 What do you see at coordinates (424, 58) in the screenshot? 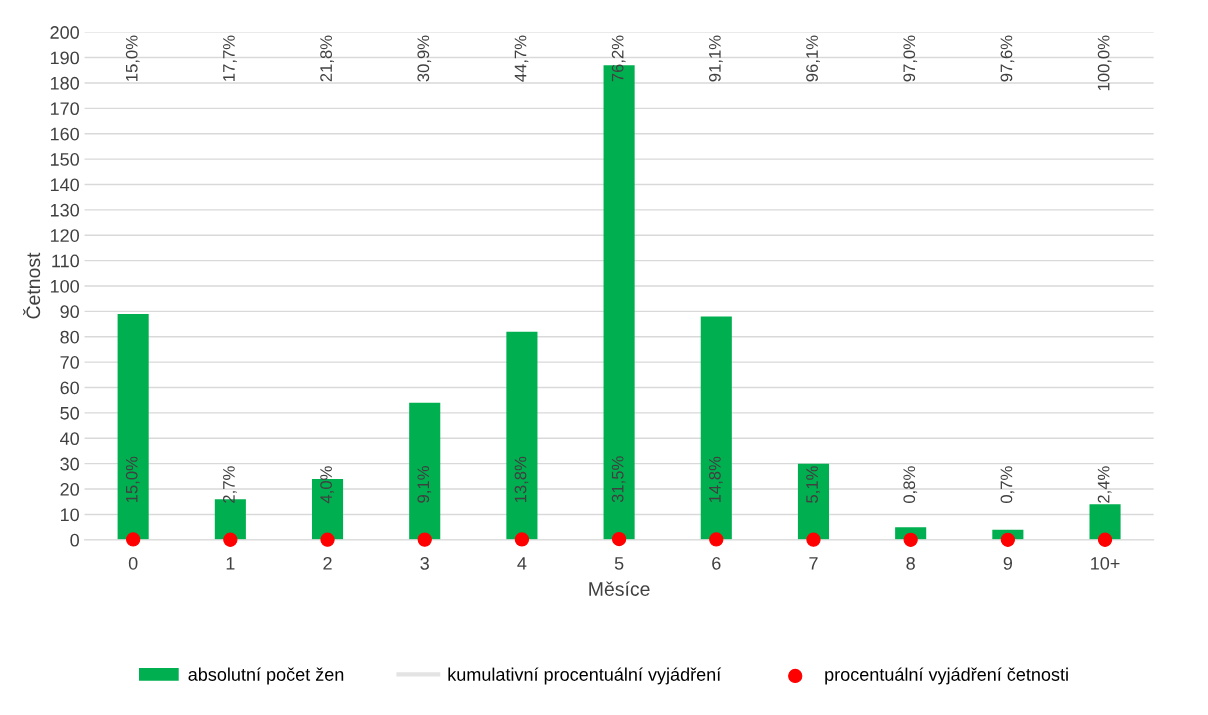
I see `text: 30,9%` at bounding box center [424, 58].